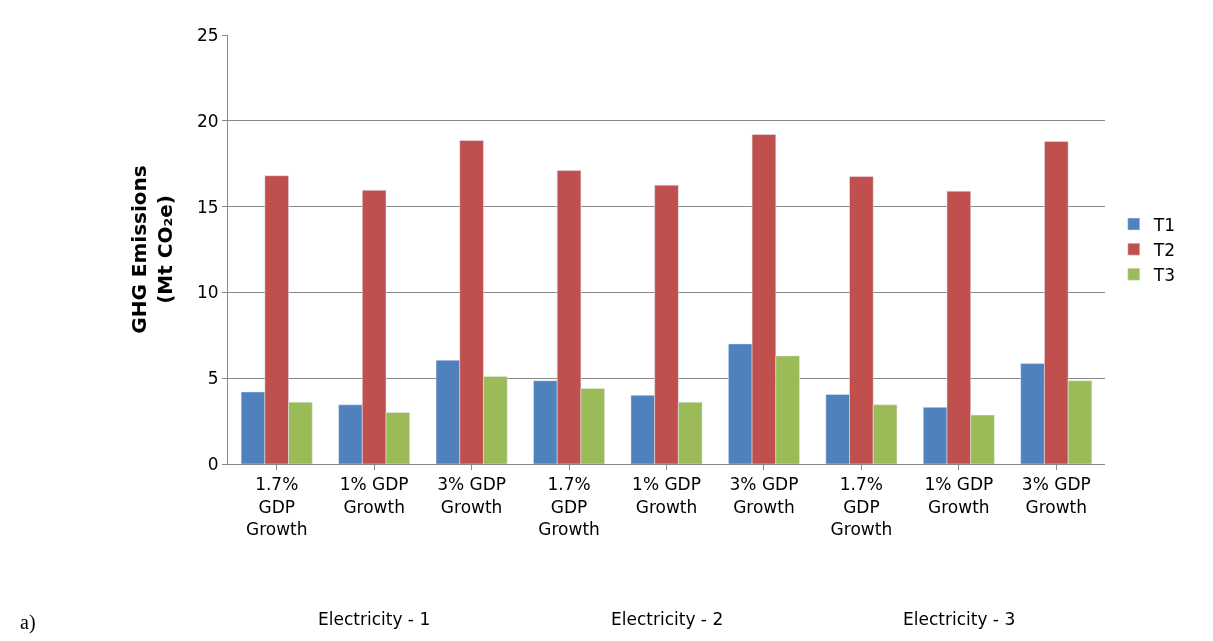  What do you see at coordinates (1163, 274) in the screenshot?
I see `legend-label: T3` at bounding box center [1163, 274].